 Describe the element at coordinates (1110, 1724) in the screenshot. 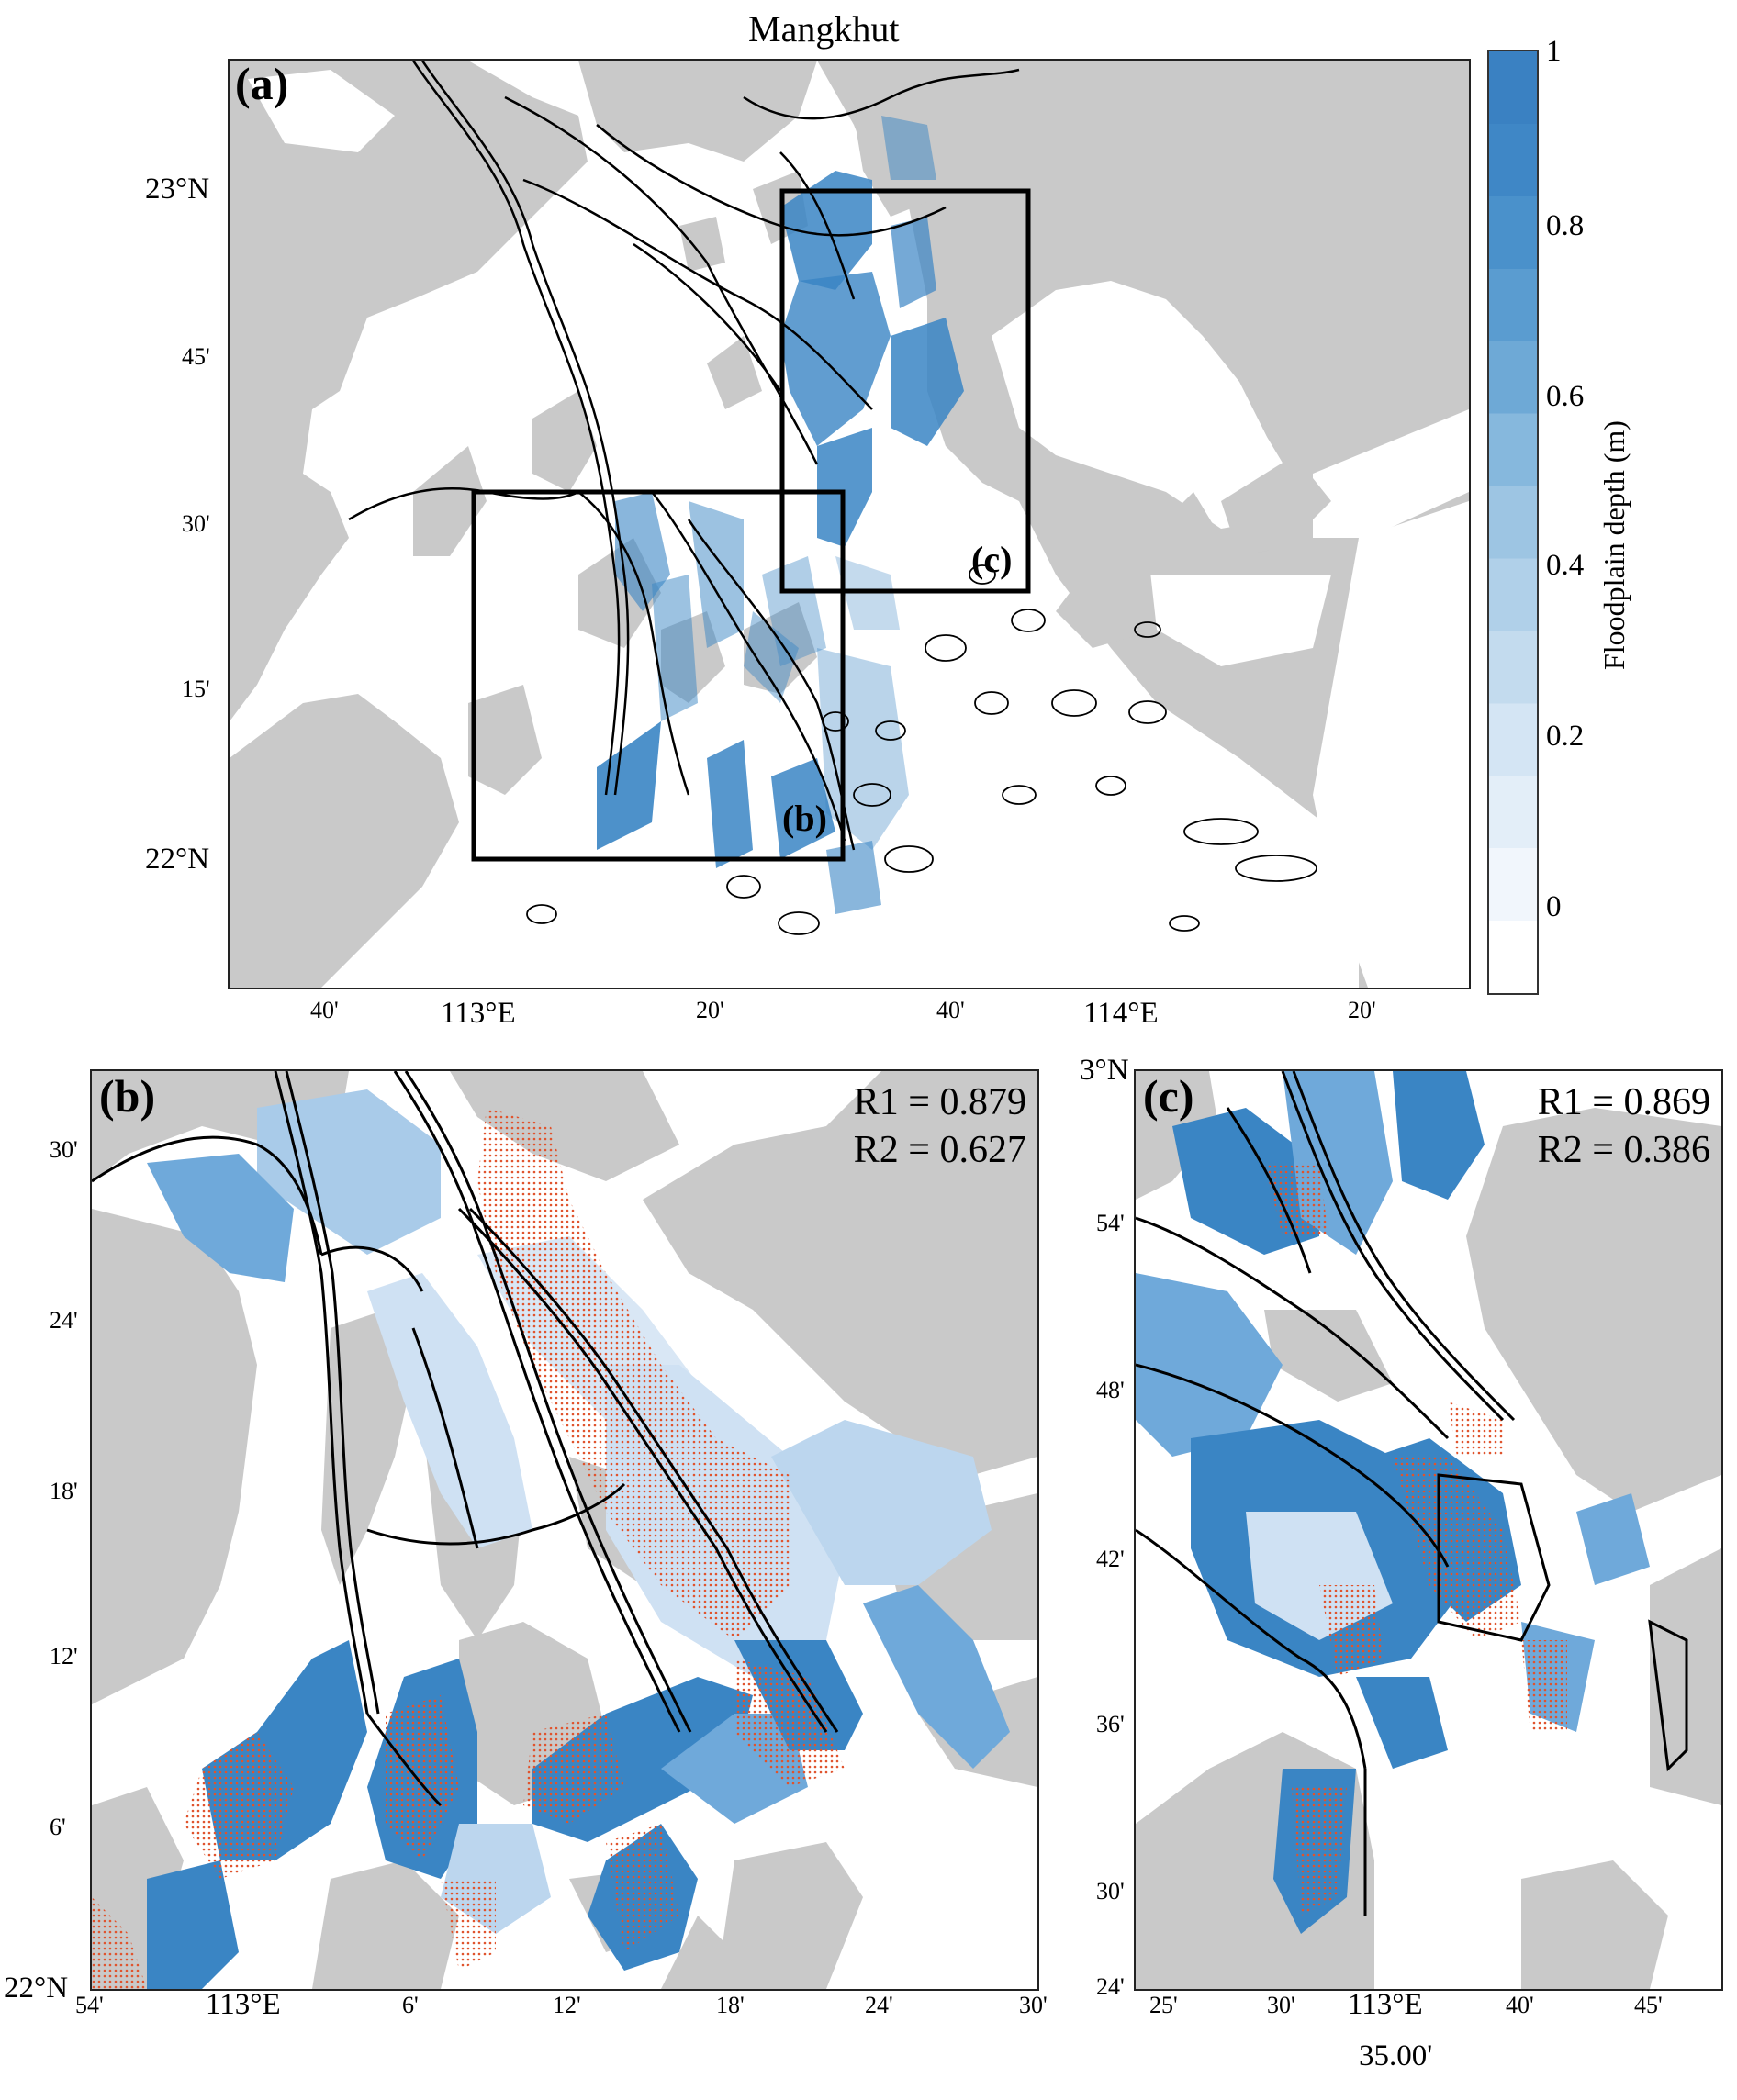

I see `c-ytick-5: 36'` at that location.